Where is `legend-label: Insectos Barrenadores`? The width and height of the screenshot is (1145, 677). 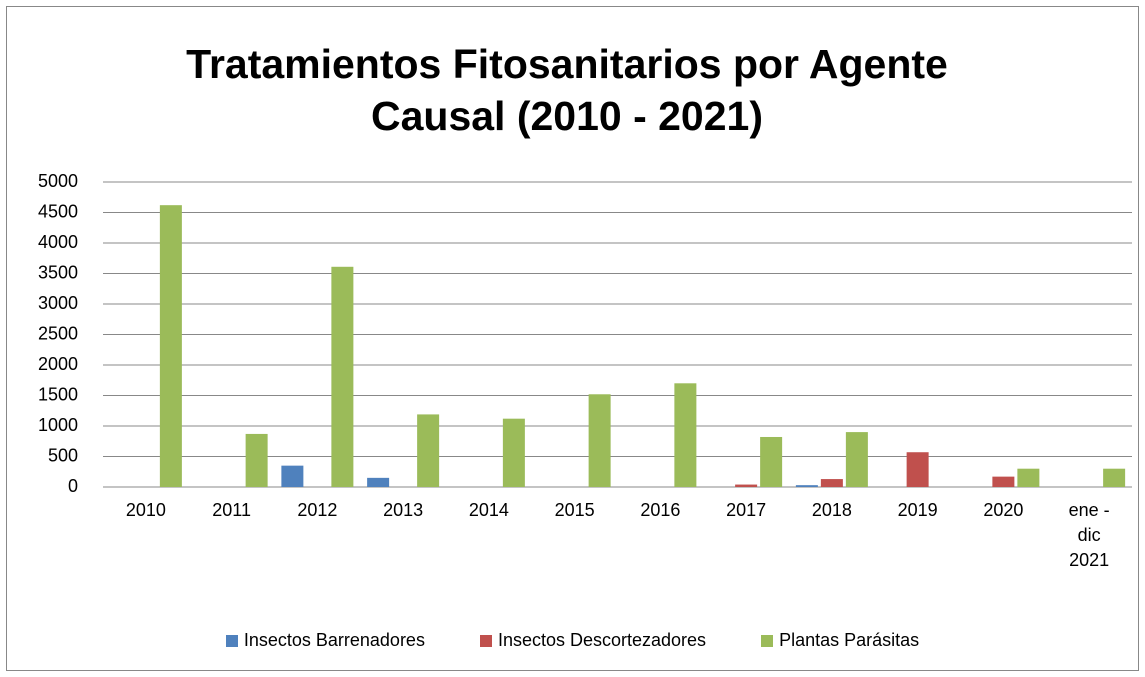
legend-label: Insectos Barrenadores is located at coordinates (334, 640).